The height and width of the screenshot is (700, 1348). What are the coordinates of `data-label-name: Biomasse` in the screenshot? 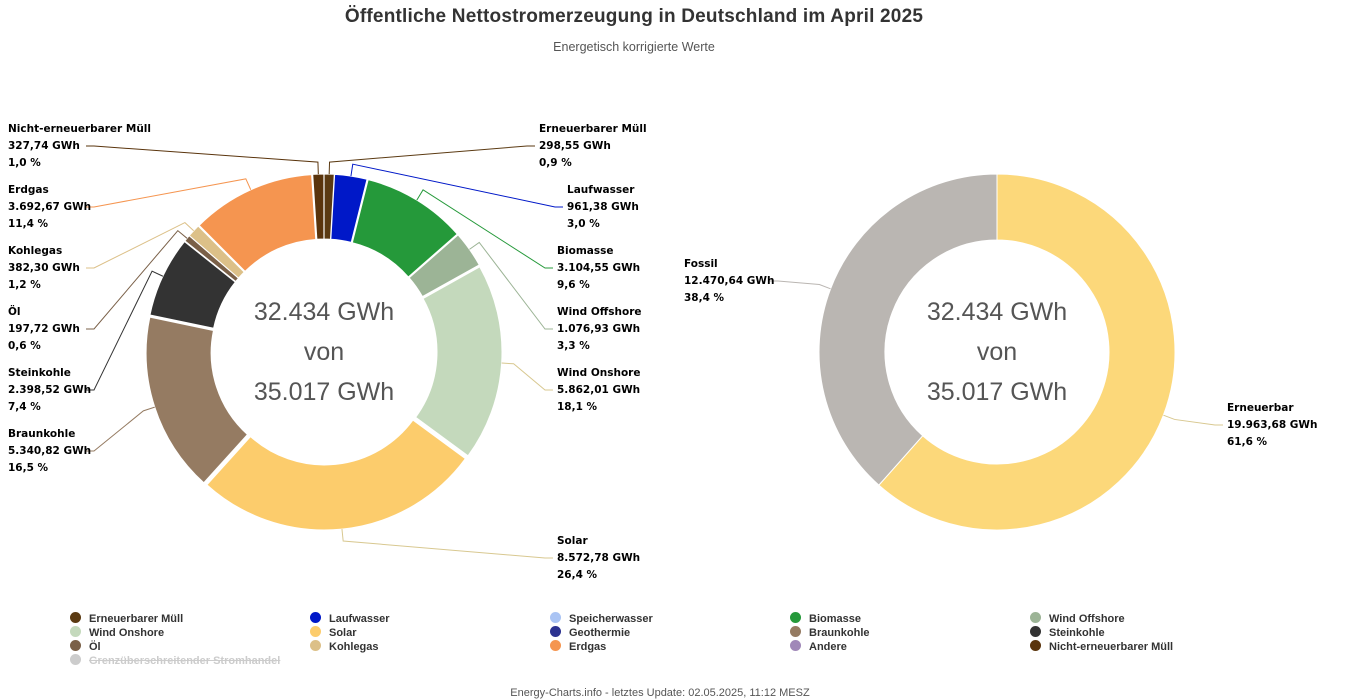 It's located at (585, 251).